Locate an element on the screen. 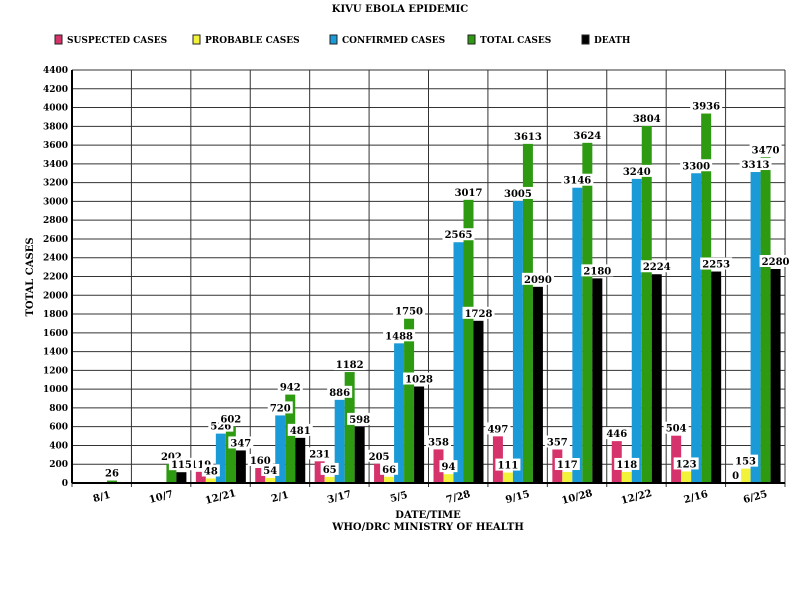 This screenshot has width=800, height=592. x-tick-label: 2/1 is located at coordinates (280, 497).